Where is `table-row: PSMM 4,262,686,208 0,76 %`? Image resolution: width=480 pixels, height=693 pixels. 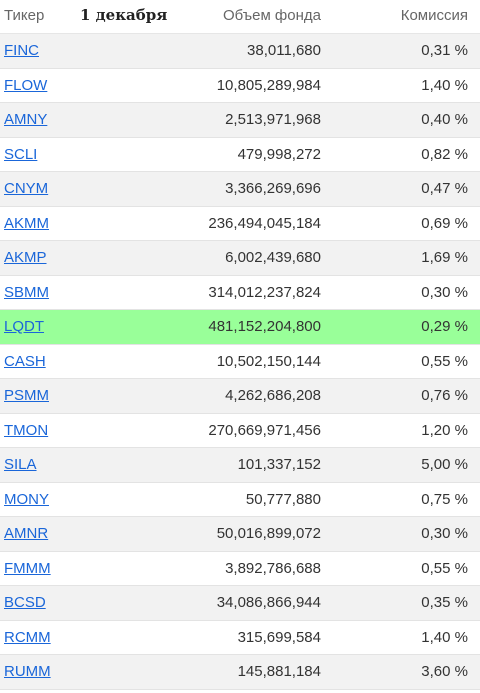
table-row: PSMM 4,262,686,208 0,76 % is located at coordinates (240, 396).